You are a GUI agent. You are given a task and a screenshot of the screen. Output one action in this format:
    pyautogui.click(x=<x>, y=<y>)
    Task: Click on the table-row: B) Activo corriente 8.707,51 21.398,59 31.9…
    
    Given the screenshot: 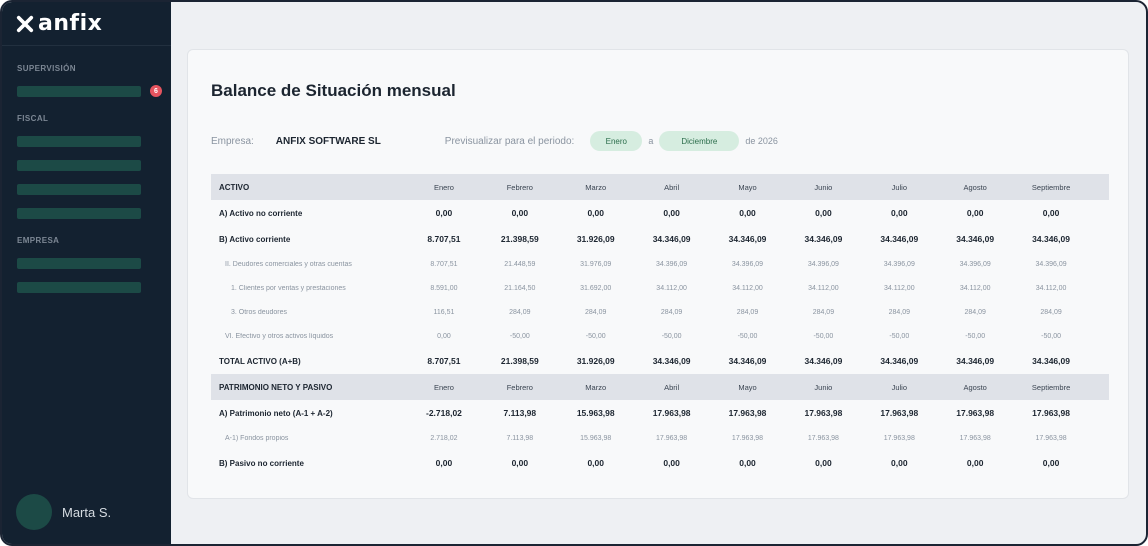 What is the action you would take?
    pyautogui.click(x=660, y=239)
    